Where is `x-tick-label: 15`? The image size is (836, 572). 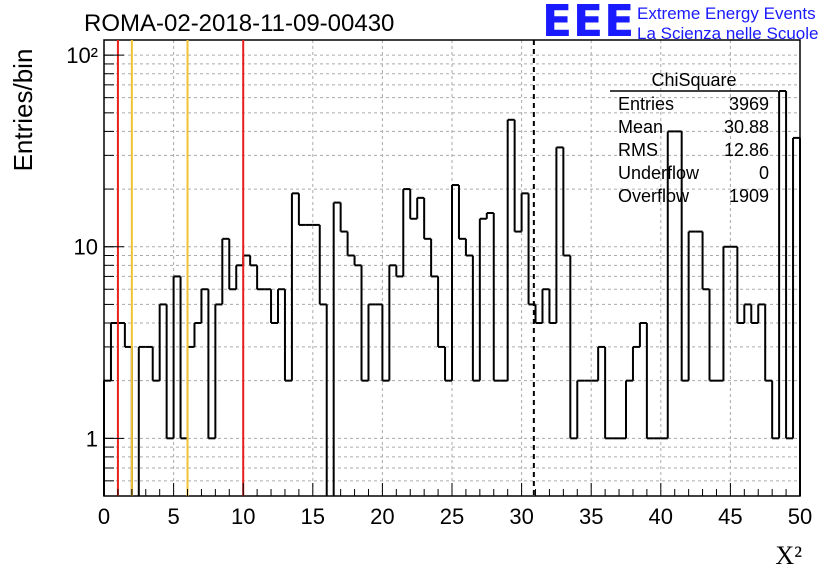 x-tick-label: 15 is located at coordinates (313, 516).